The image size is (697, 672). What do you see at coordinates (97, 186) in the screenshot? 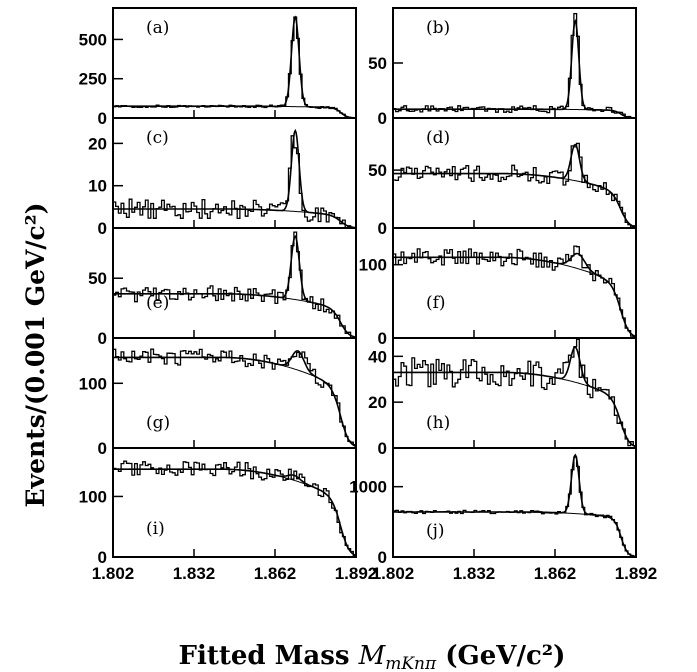
I see `y-tick-label: 10` at bounding box center [97, 186].